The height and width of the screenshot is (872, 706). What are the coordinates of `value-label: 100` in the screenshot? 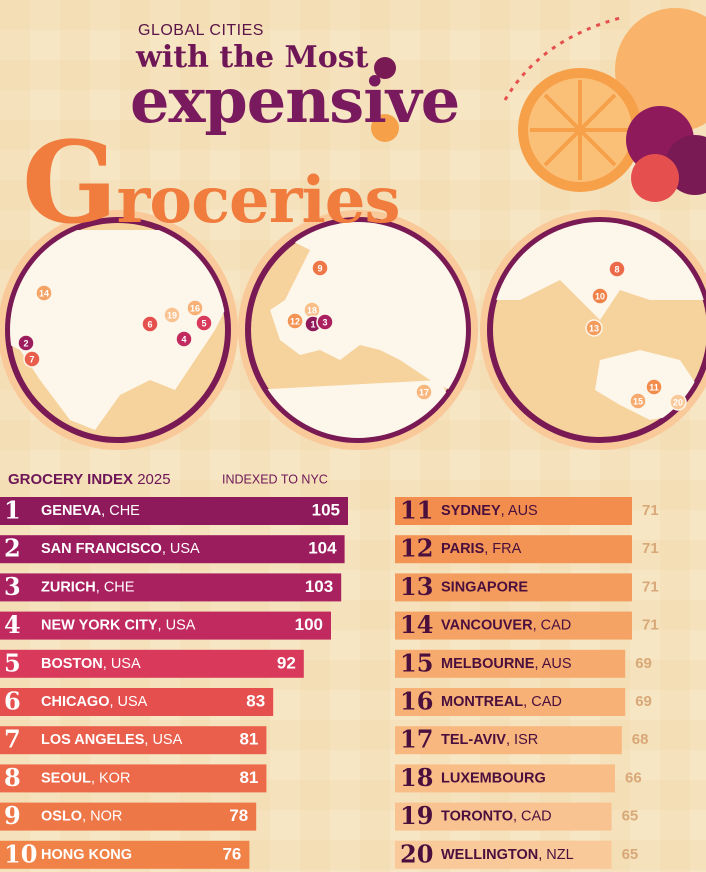 It's located at (309, 624).